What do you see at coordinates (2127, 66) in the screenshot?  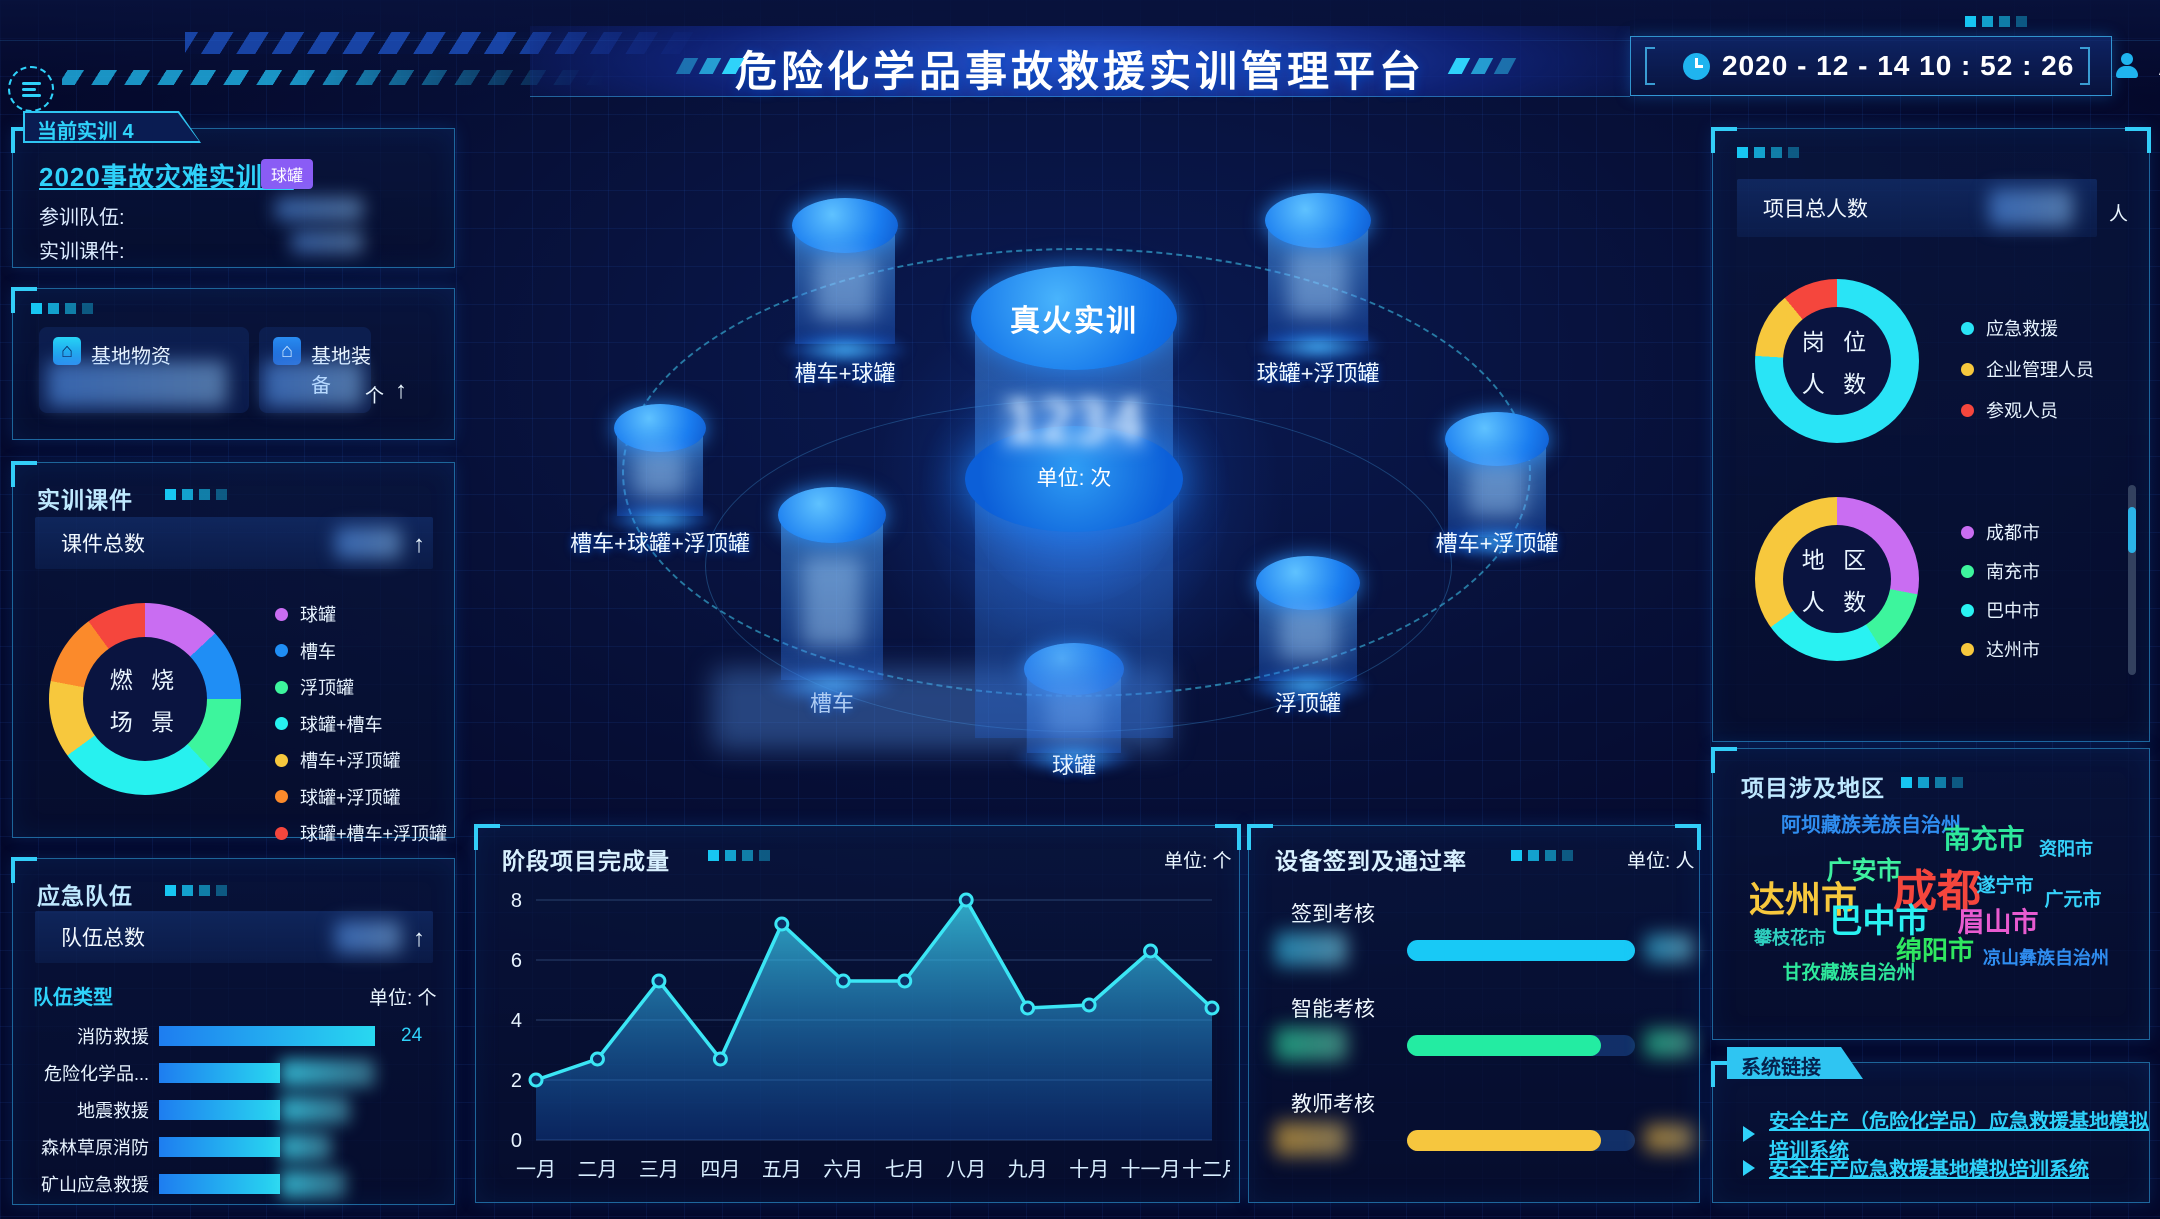 I see `user-icon` at bounding box center [2127, 66].